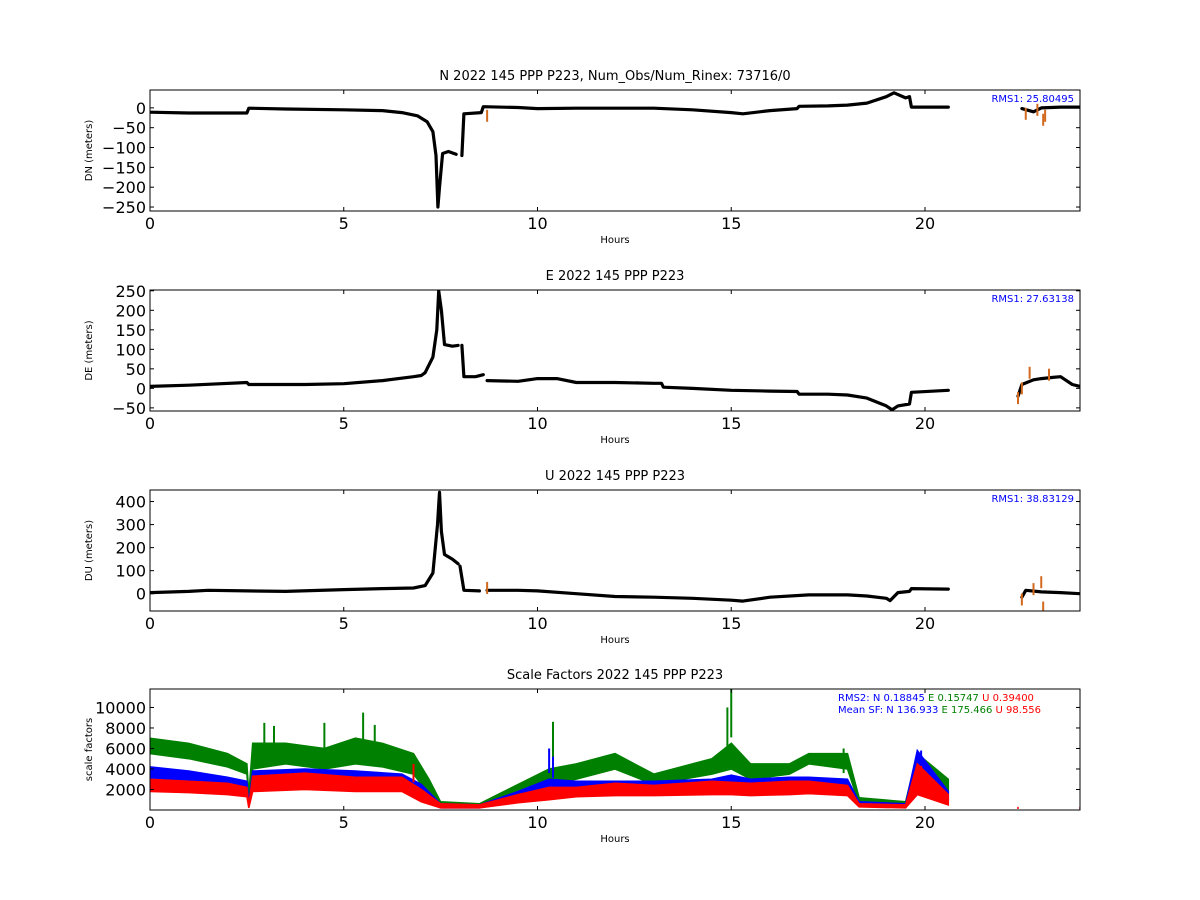  I want to click on sf-annotation-part: E 175.466, so click(965, 710).